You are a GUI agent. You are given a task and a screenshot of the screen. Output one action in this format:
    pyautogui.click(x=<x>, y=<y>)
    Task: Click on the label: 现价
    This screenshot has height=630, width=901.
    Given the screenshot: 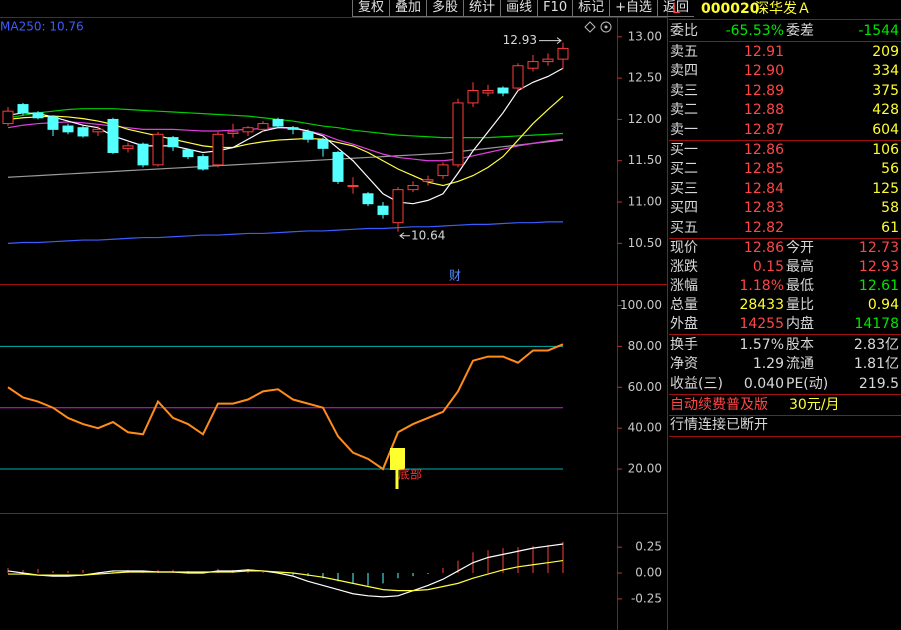 What is the action you would take?
    pyautogui.click(x=684, y=247)
    